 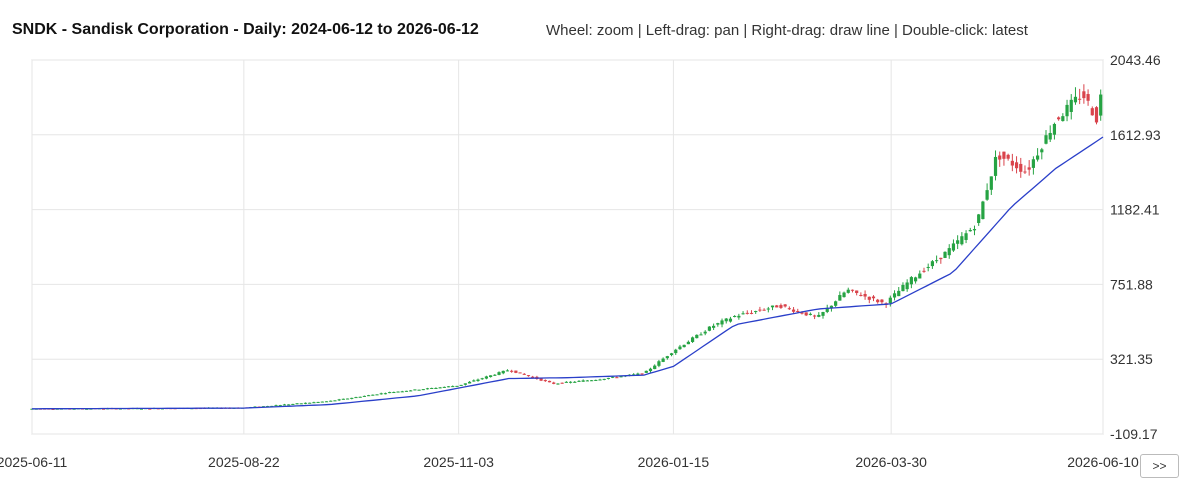 What do you see at coordinates (458, 462) in the screenshot?
I see `x-tick-label: 2025-11-03` at bounding box center [458, 462].